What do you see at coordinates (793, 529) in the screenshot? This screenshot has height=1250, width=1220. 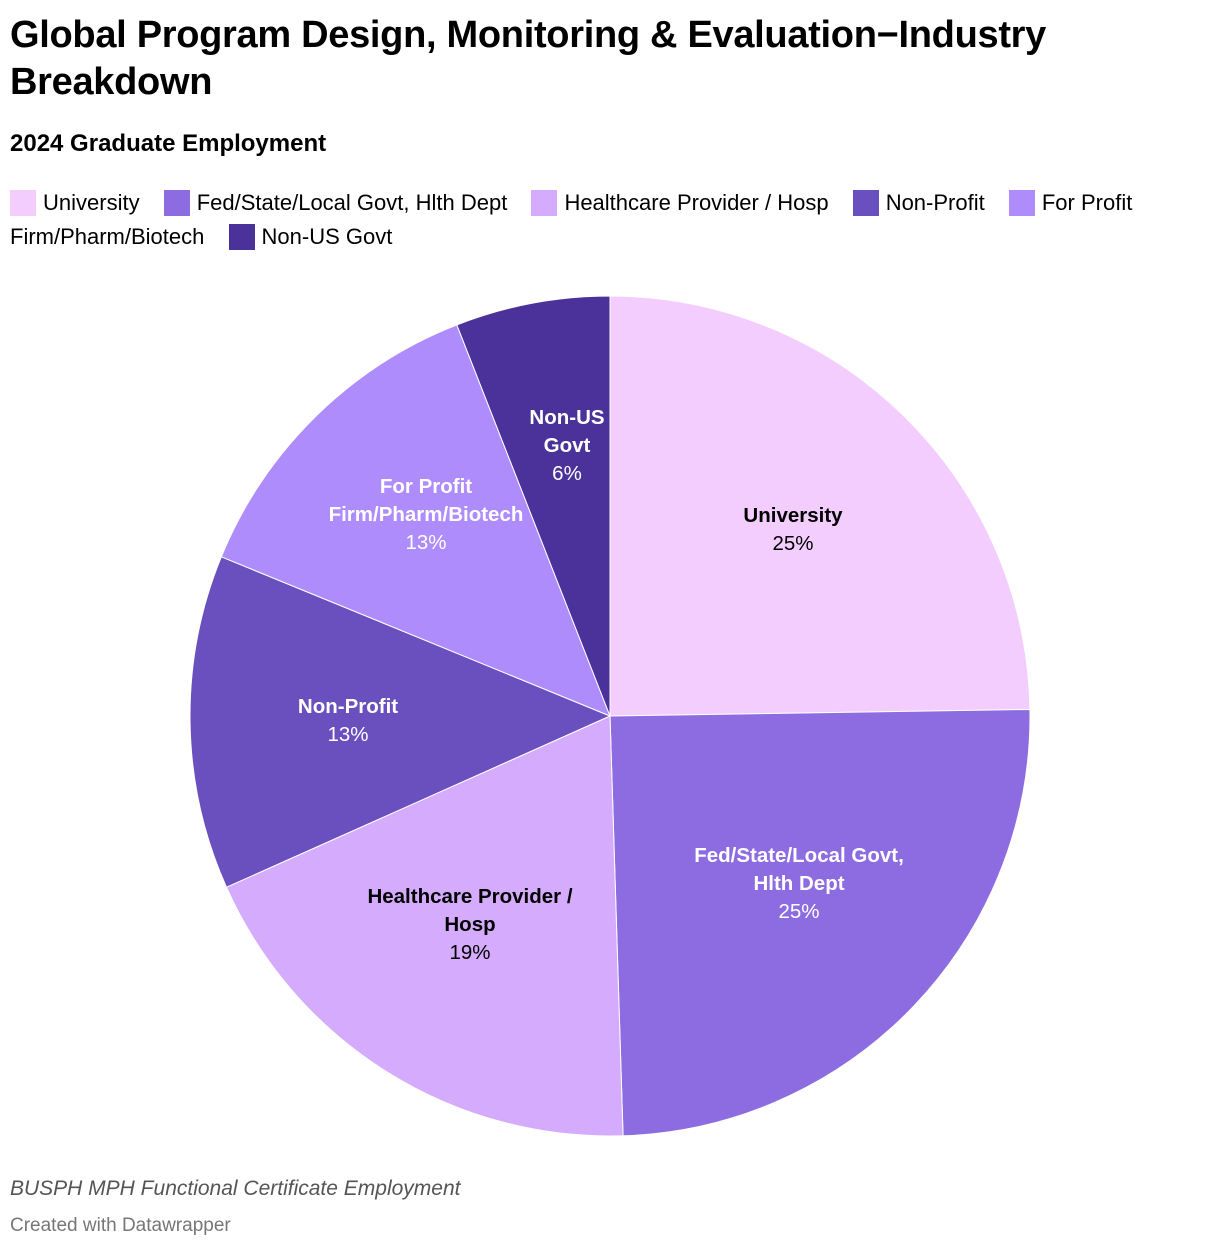 I see `slice-label-0: University 25%` at bounding box center [793, 529].